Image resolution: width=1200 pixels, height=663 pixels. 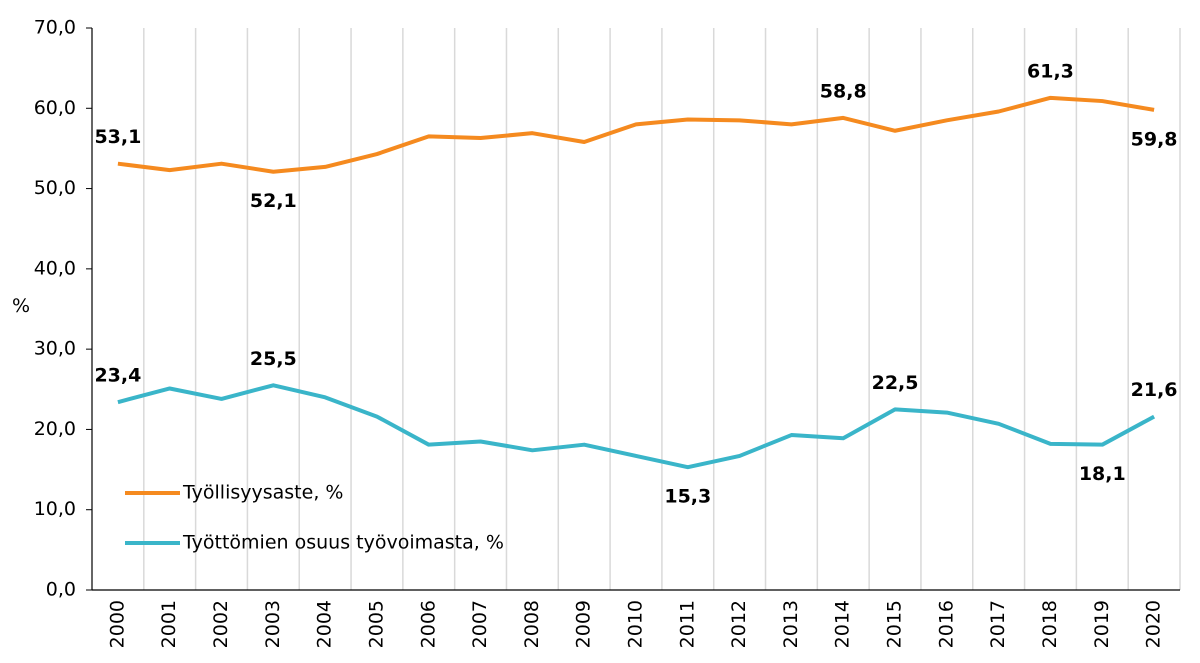 I want to click on y-tick-label: 70,0, so click(x=55, y=28).